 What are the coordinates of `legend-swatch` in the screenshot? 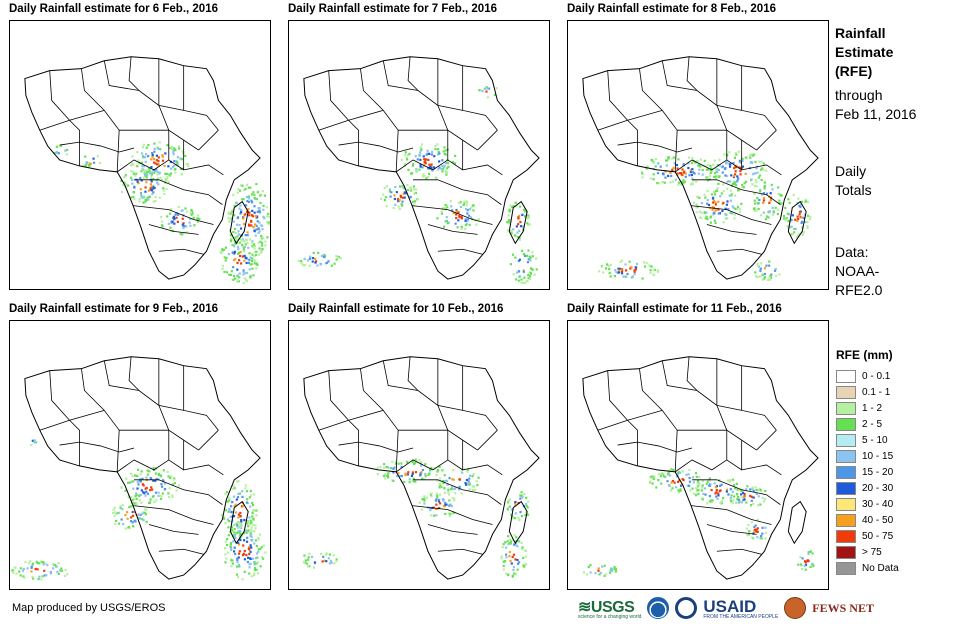 It's located at (846, 424).